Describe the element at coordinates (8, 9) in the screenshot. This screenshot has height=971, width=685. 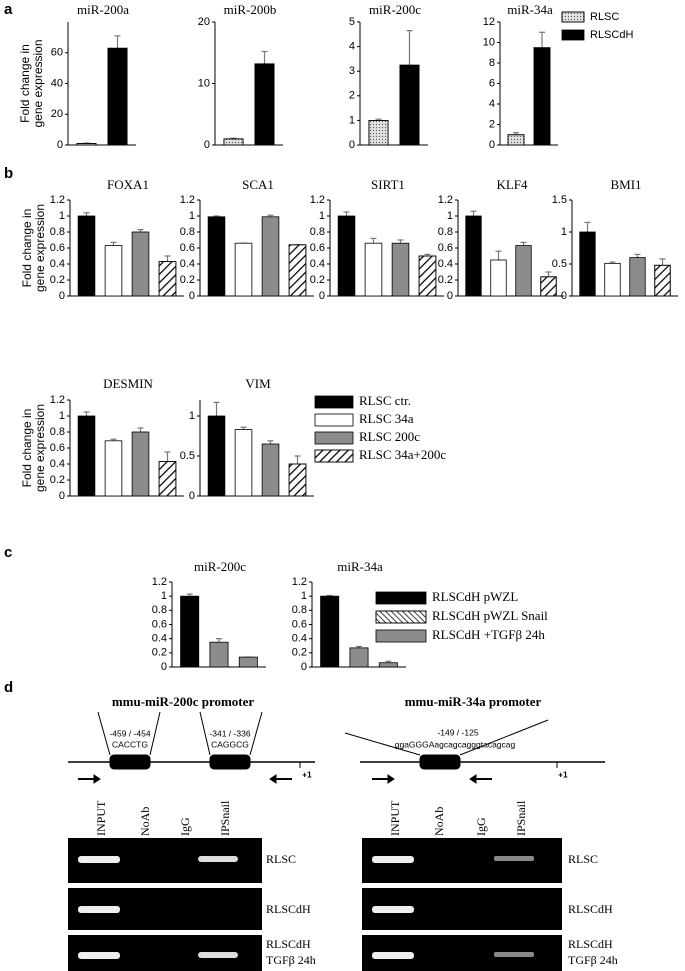
I see `panel-label: a` at that location.